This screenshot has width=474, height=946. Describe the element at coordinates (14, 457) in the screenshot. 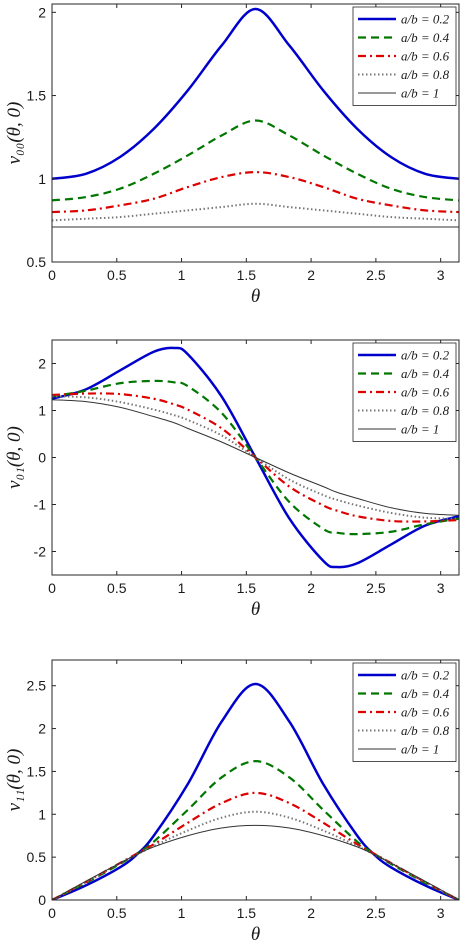

I see `y-axis-label: v₀₁(θ, 0)` at that location.